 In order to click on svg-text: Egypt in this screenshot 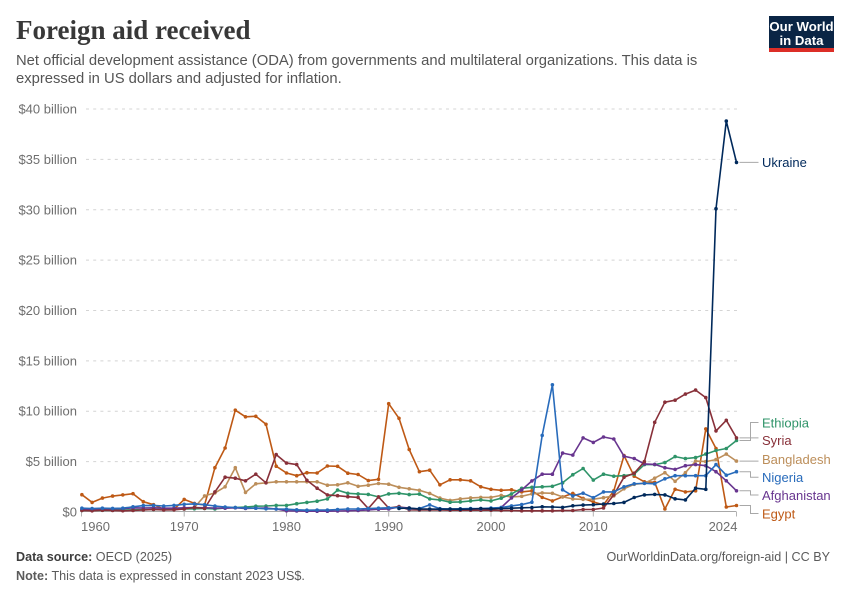, I will do `click(779, 513)`.